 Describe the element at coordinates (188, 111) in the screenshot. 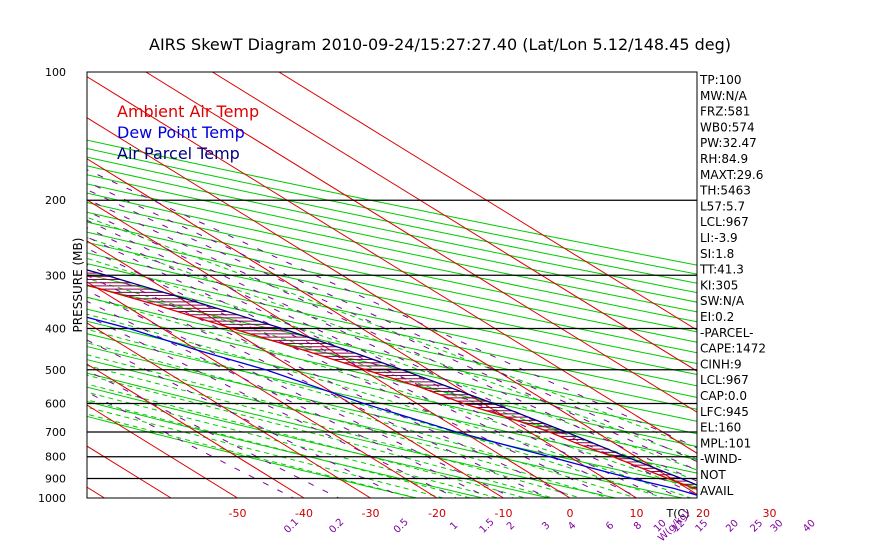

I see `legend-entry: Ambient Air Temp` at that location.